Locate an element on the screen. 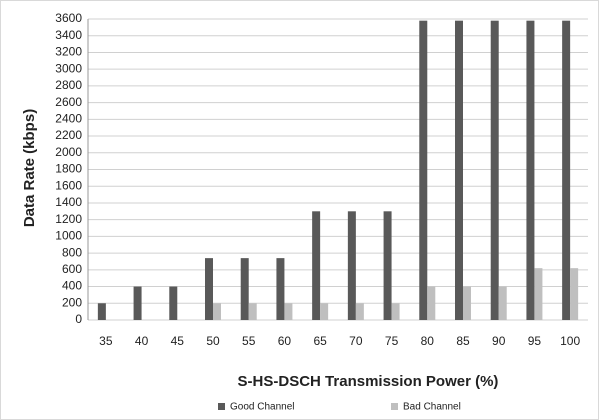  x-tick-label: 45 is located at coordinates (178, 341).